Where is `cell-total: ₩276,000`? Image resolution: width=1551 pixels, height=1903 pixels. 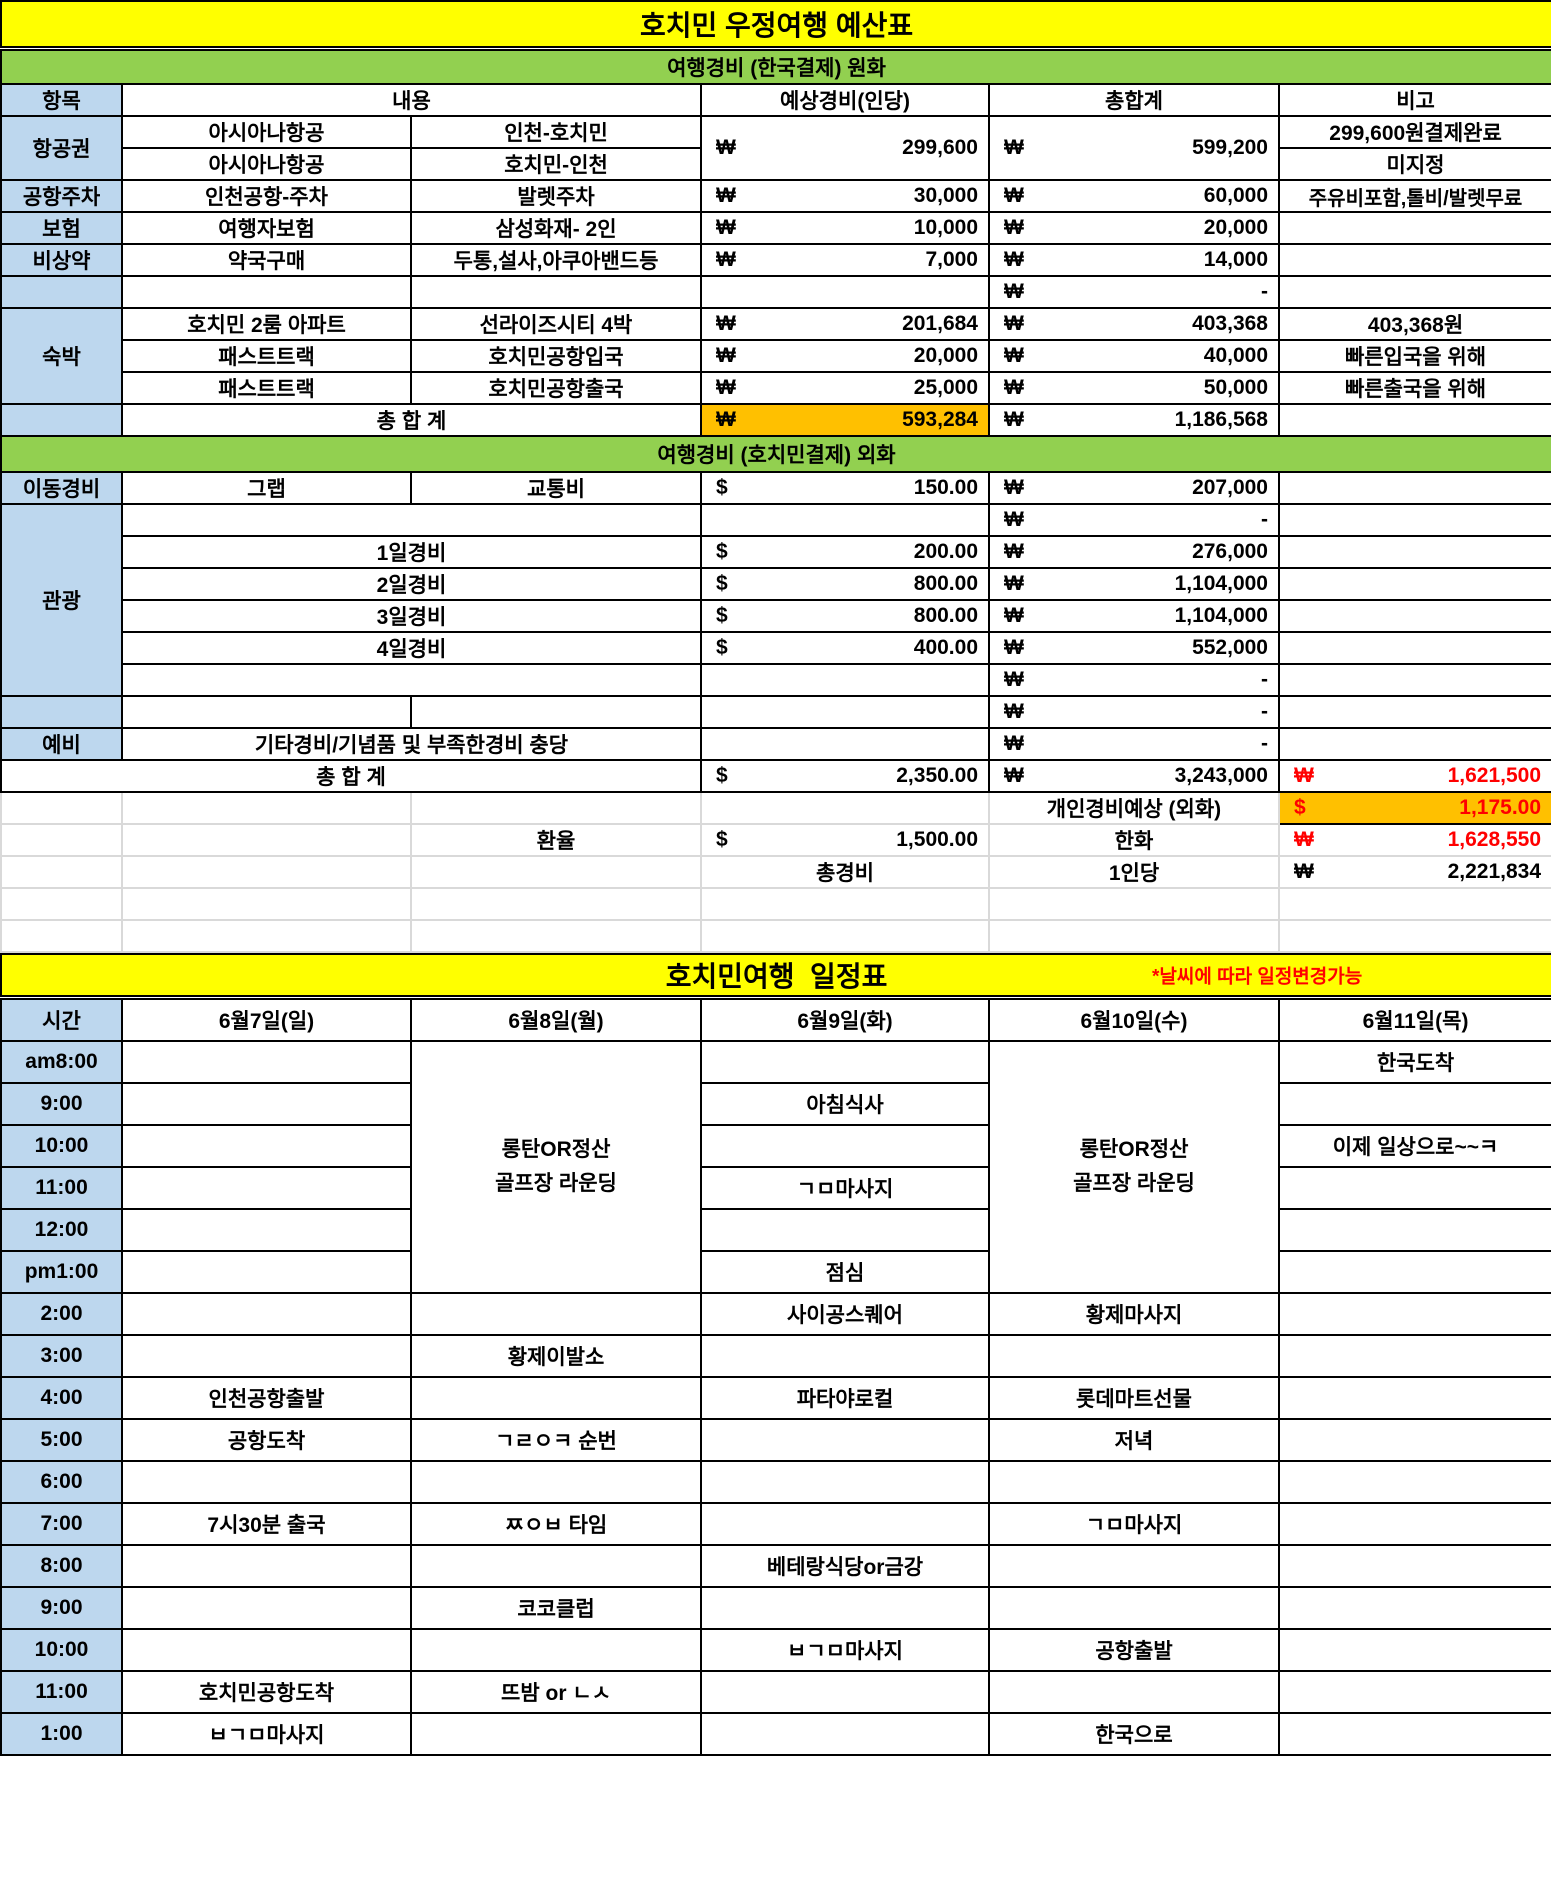
cell-total: ₩276,000 is located at coordinates (1134, 552).